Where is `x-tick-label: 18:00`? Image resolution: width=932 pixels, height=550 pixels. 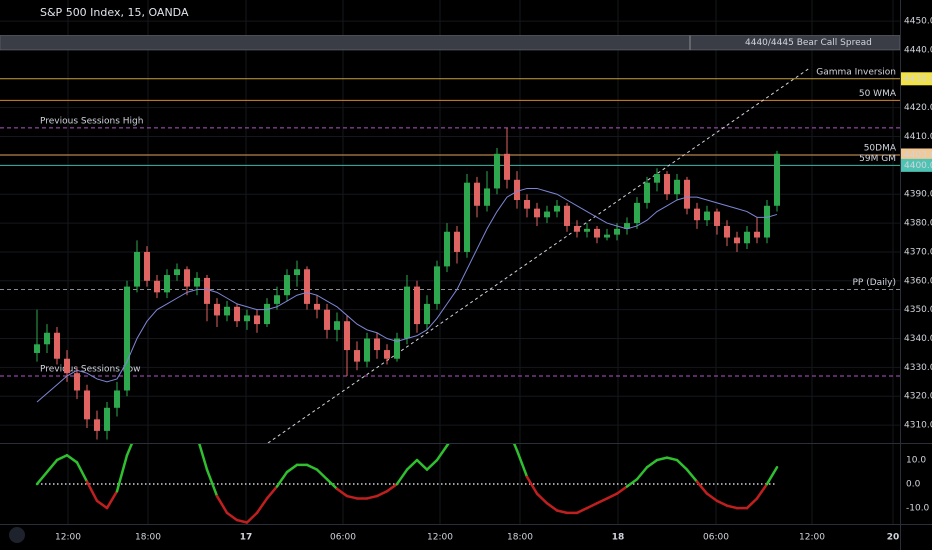
x-tick-label: 18:00 is located at coordinates (148, 538).